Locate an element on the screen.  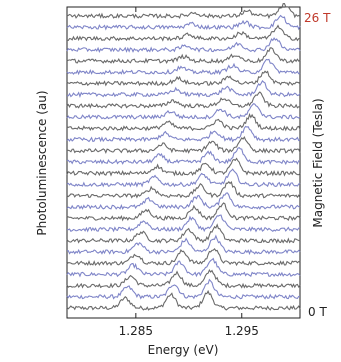
x-tick-label: 1.285 is located at coordinates (136, 331).